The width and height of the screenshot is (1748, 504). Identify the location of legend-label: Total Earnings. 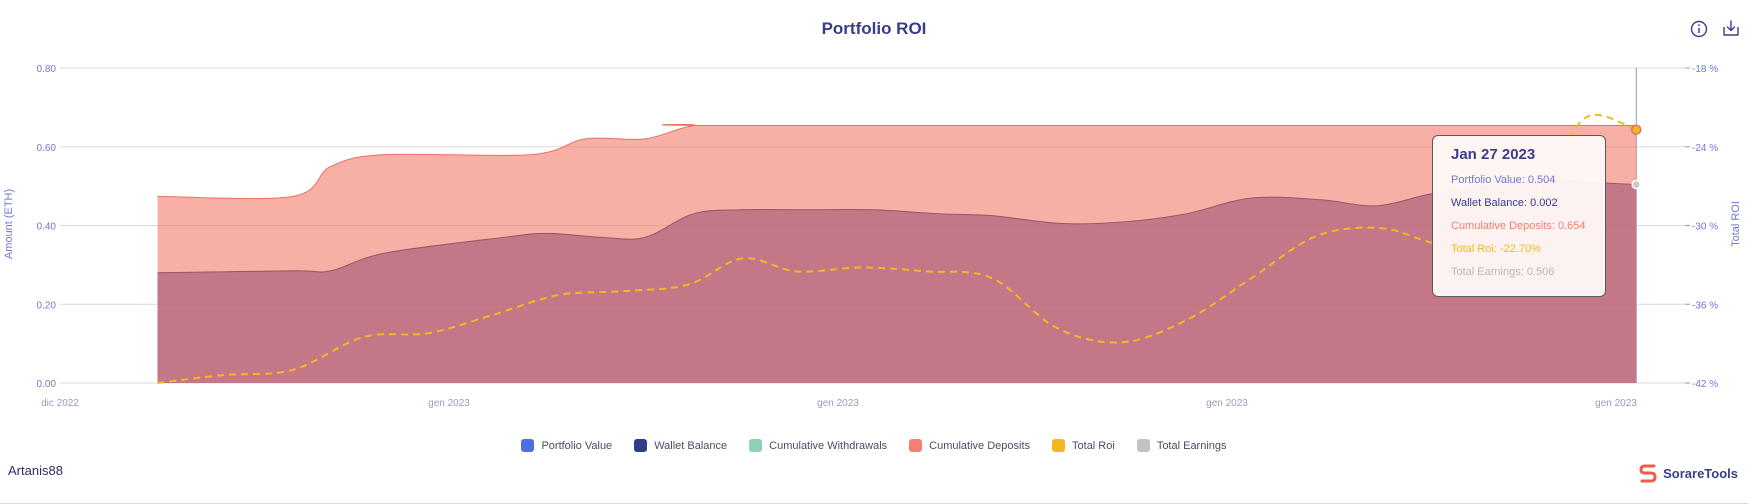
(1191, 445).